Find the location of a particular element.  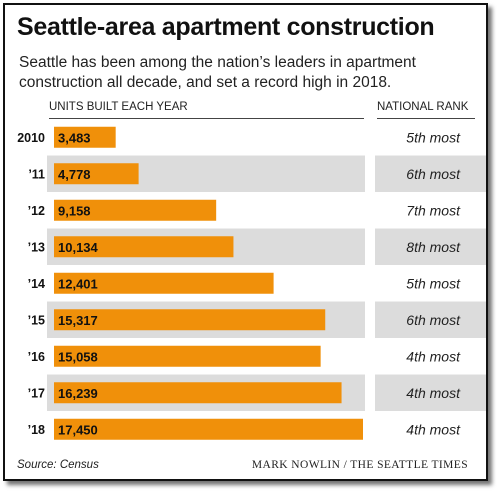

national-rank-label: 7th most is located at coordinates (433, 210).